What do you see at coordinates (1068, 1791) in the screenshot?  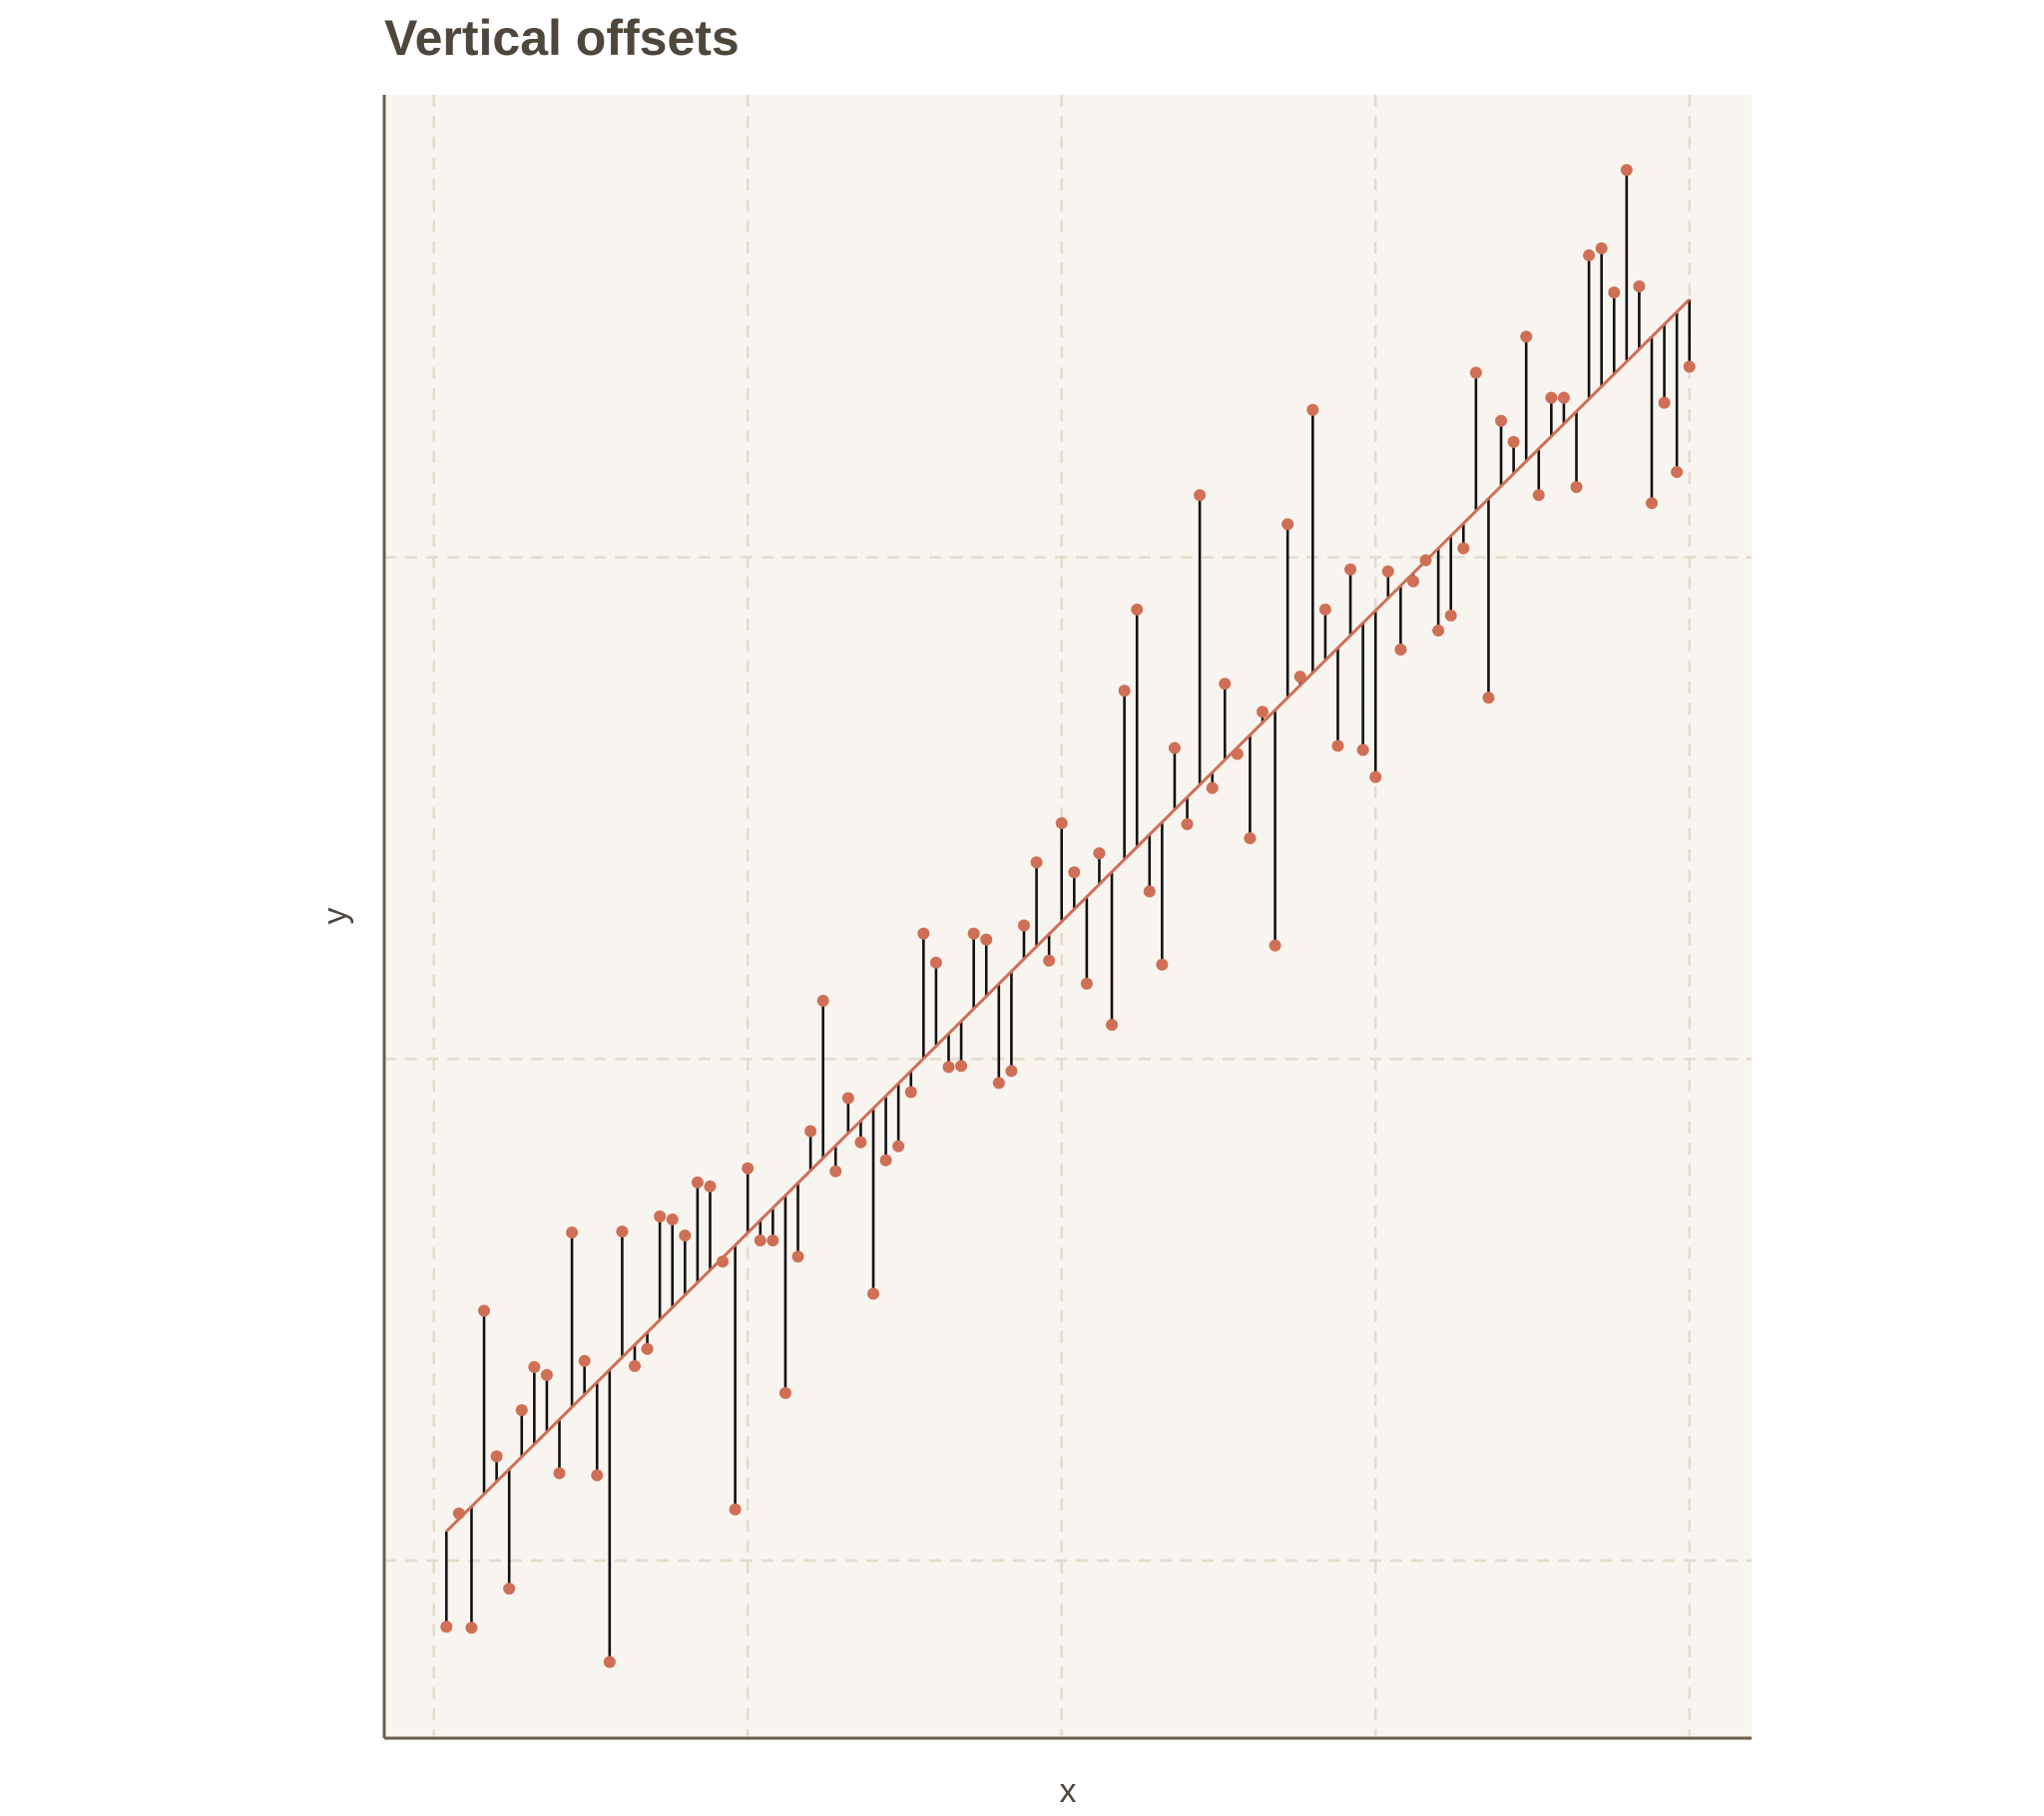 I see `x-axis-label: x` at bounding box center [1068, 1791].